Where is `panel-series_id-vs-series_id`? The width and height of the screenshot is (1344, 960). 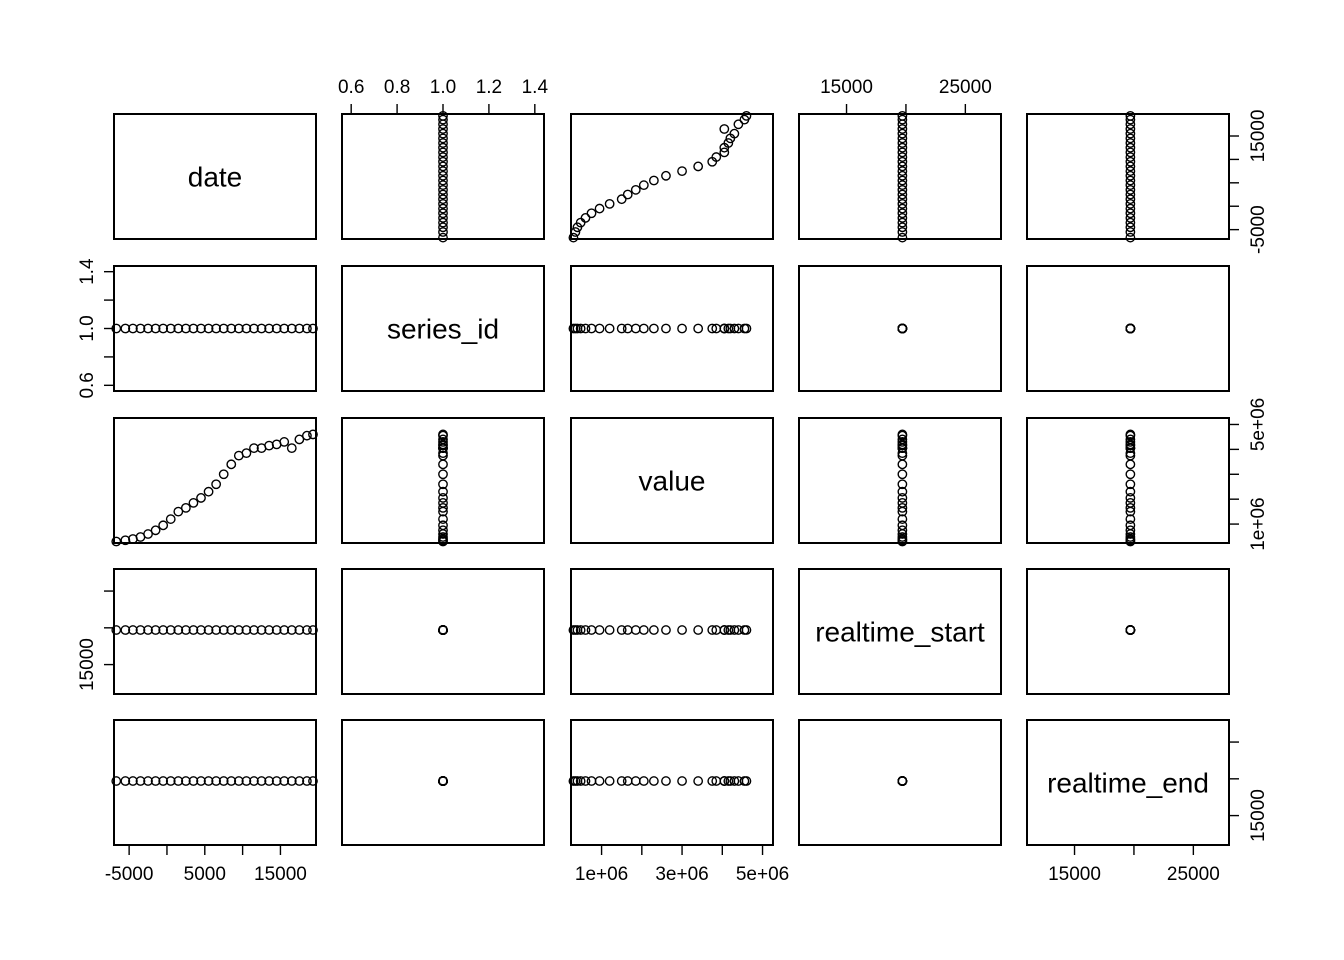 panel-series_id-vs-series_id is located at coordinates (443, 328).